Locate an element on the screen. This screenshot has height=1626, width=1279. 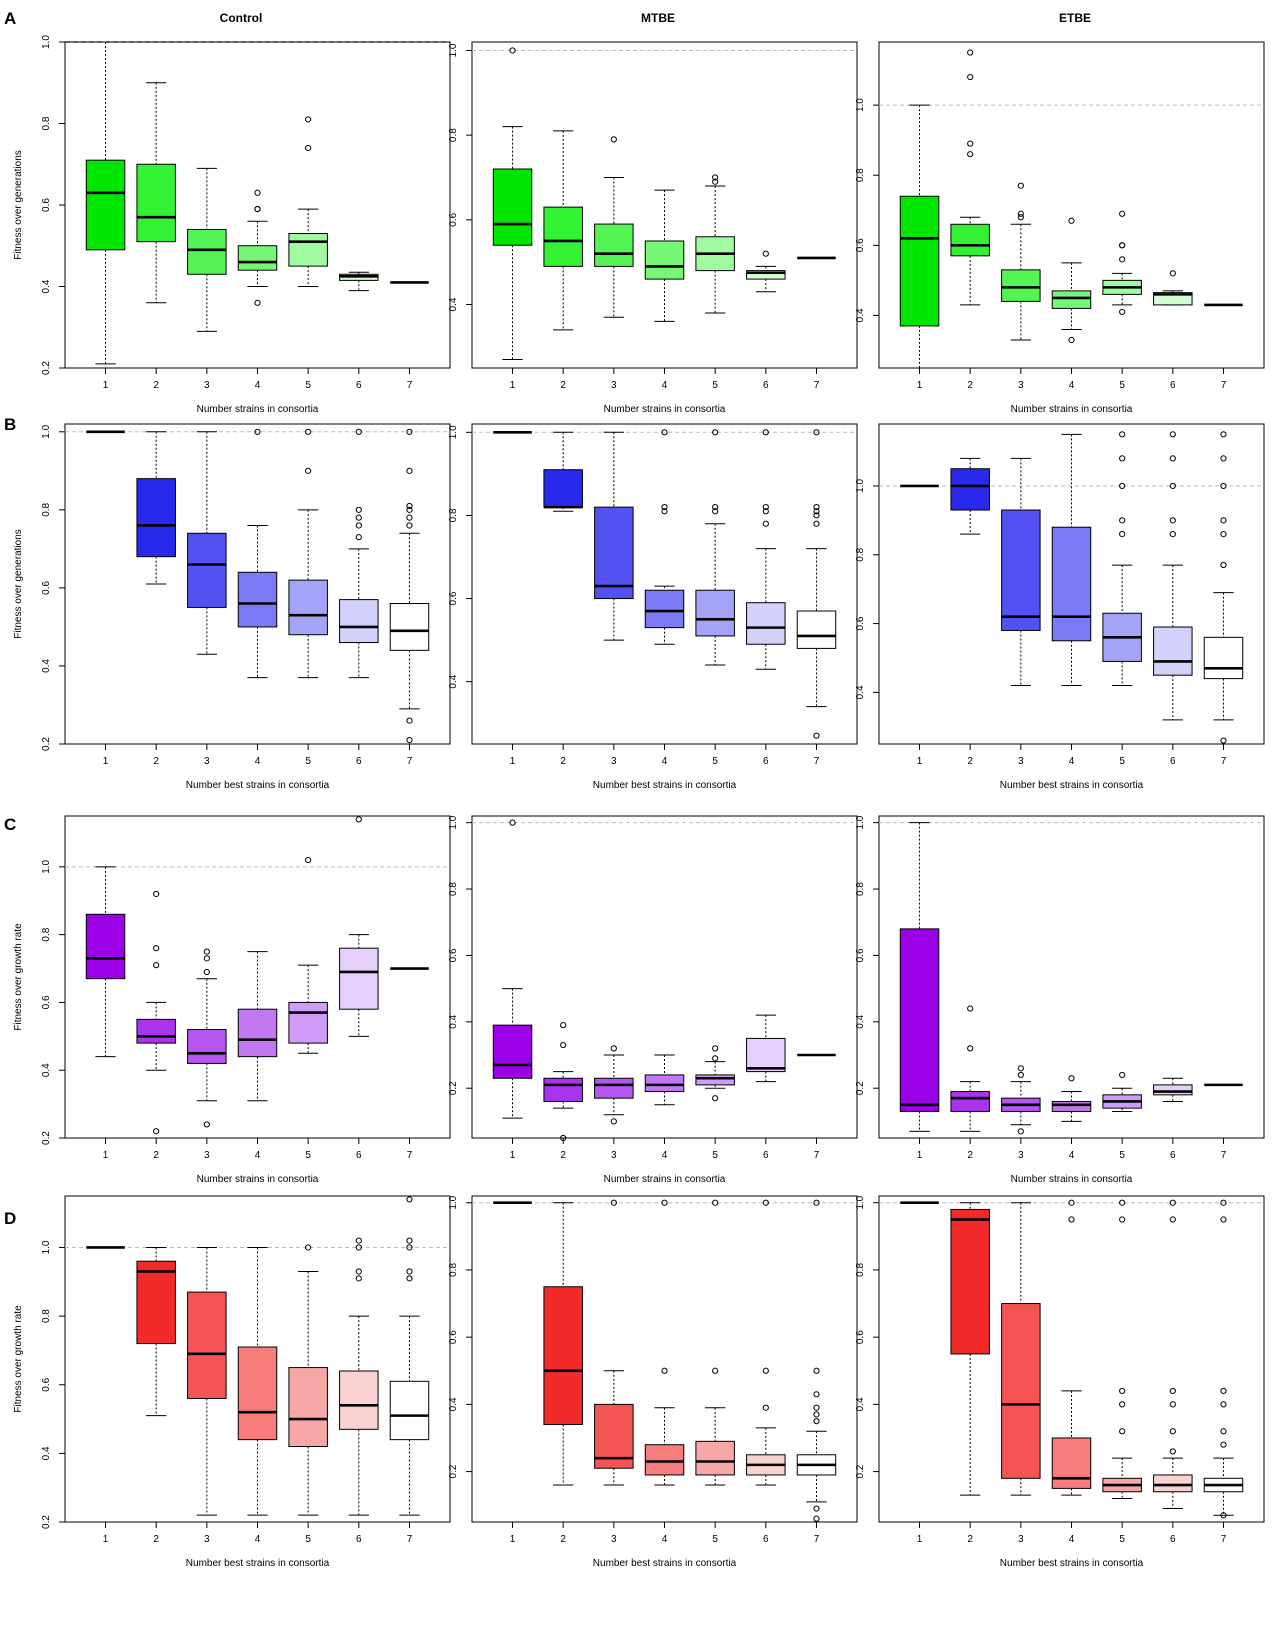
row-letter-c: C is located at coordinates (10, 824).